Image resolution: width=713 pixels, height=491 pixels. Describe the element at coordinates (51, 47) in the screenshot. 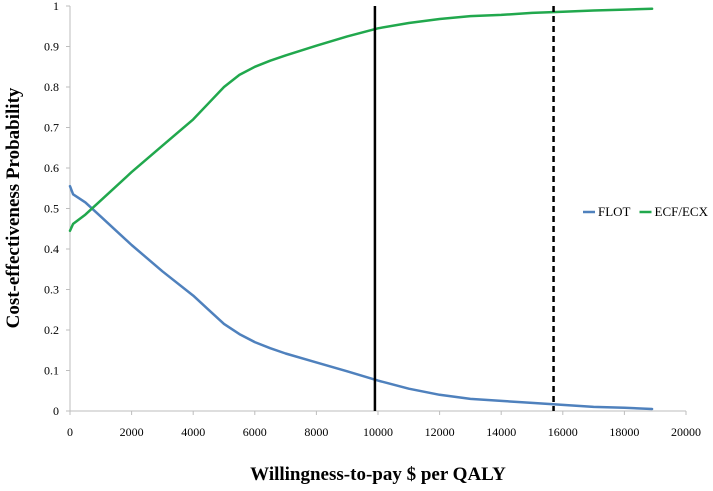

I see `y-tick-label: 0.9` at that location.